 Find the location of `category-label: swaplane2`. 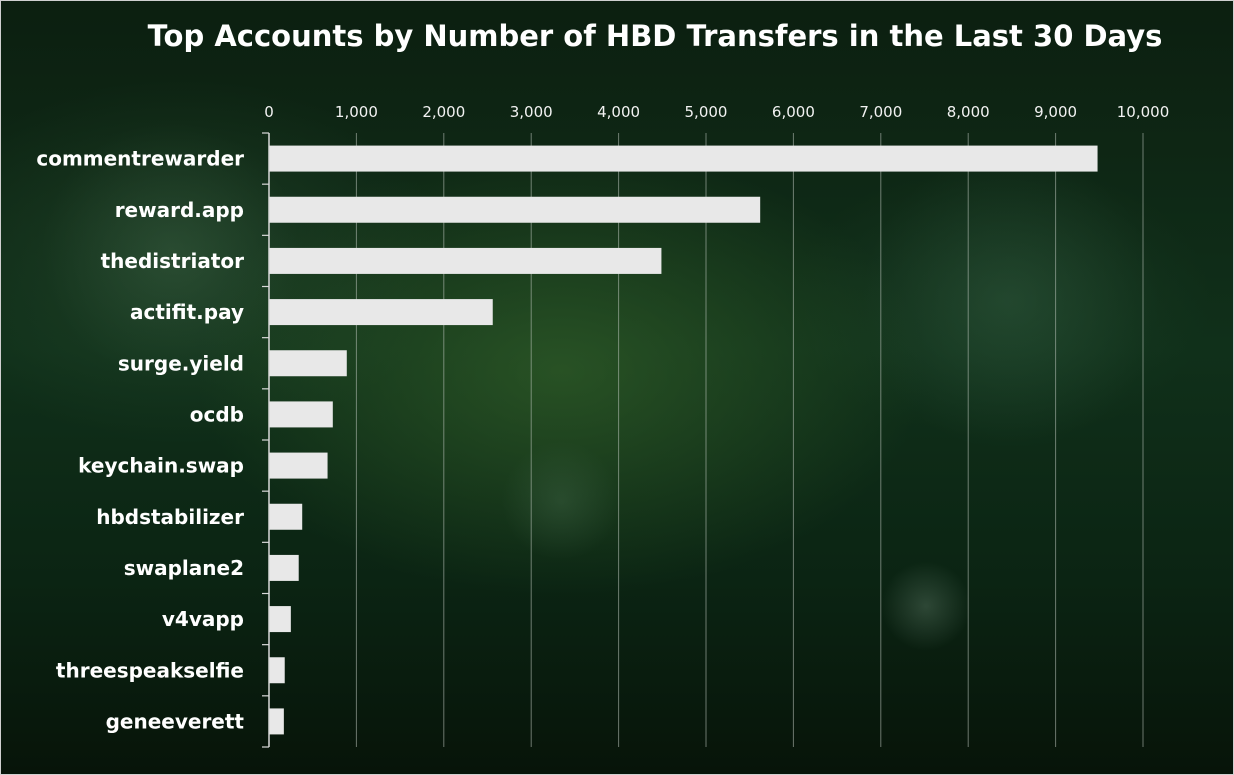

category-label: swaplane2 is located at coordinates (184, 568).